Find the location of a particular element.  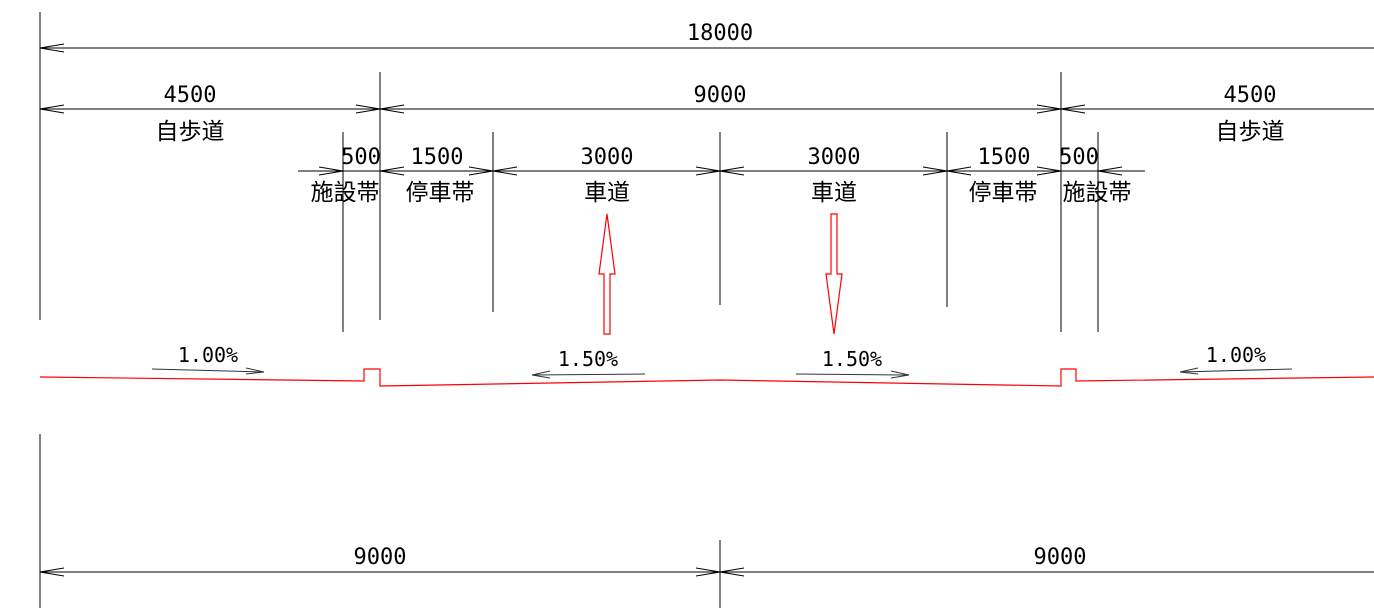

dim-carriageway-text: 9000 is located at coordinates (720, 95).